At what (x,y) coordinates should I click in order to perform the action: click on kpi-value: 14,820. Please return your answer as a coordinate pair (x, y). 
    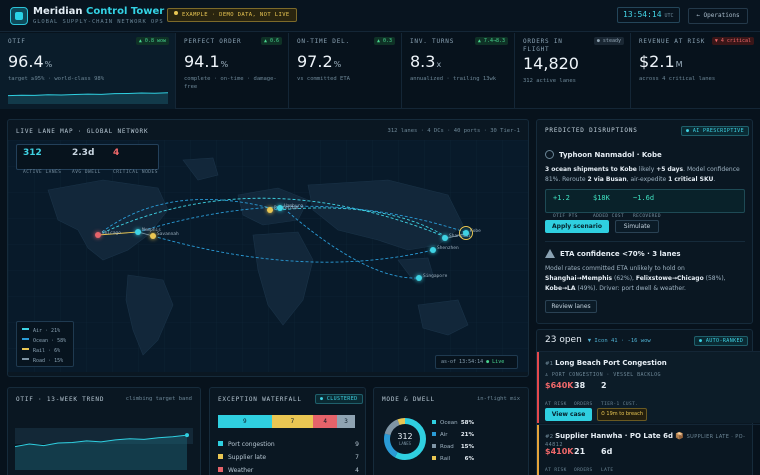
    Looking at the image, I should click on (551, 63).